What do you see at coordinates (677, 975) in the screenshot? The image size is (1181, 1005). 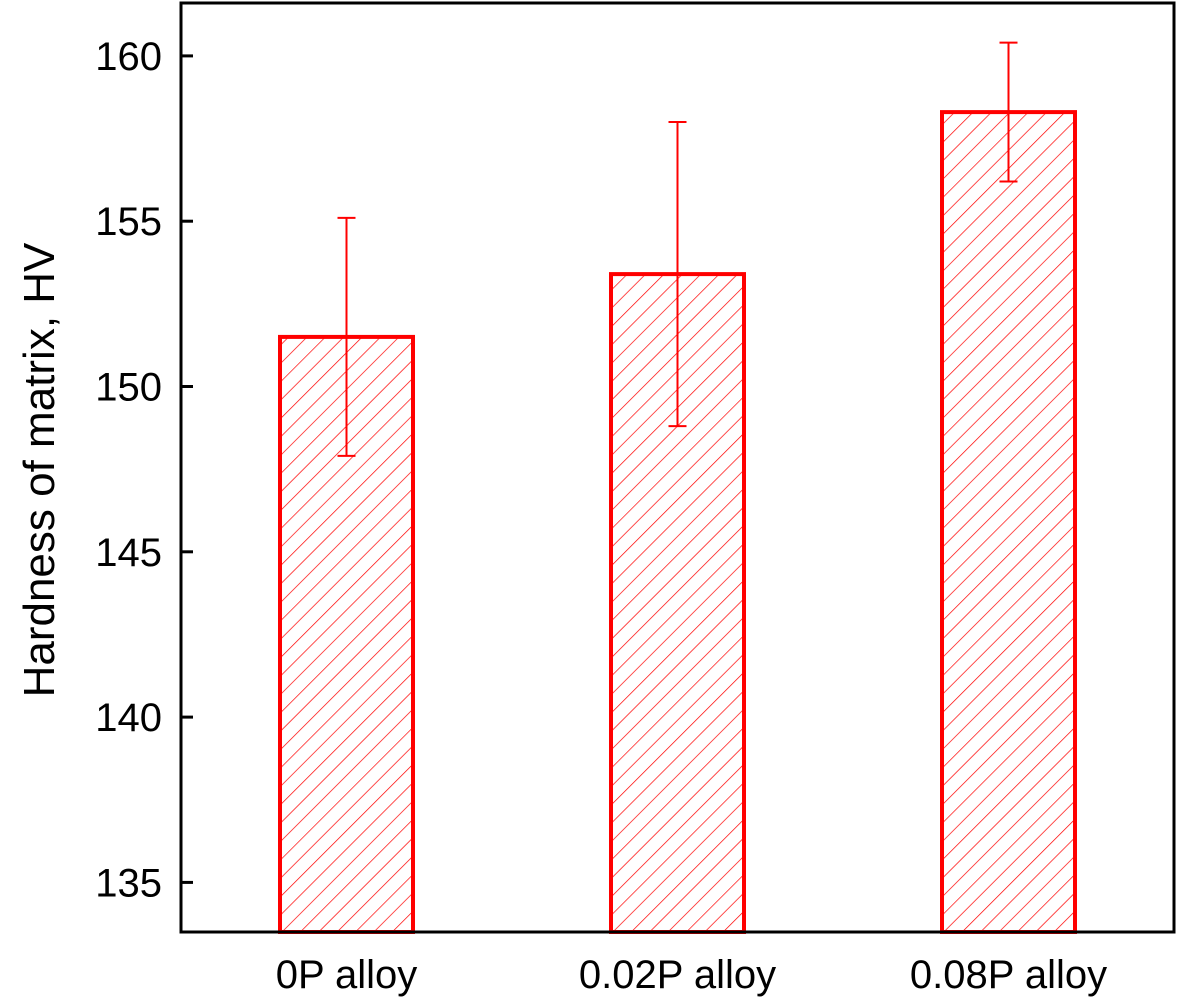 I see `x-tick-label: 0.02P alloy` at bounding box center [677, 975].